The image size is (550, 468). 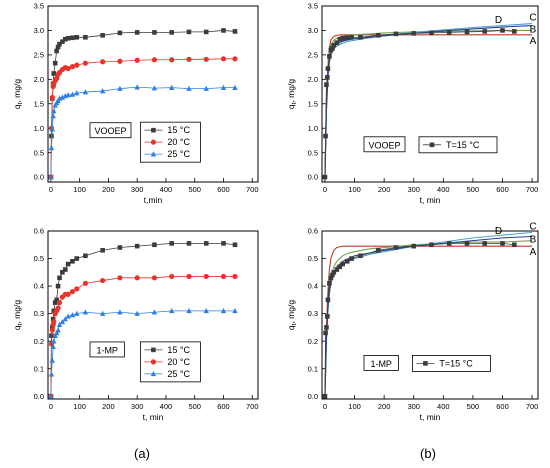 I want to click on caption-a: (a), so click(x=142, y=453).